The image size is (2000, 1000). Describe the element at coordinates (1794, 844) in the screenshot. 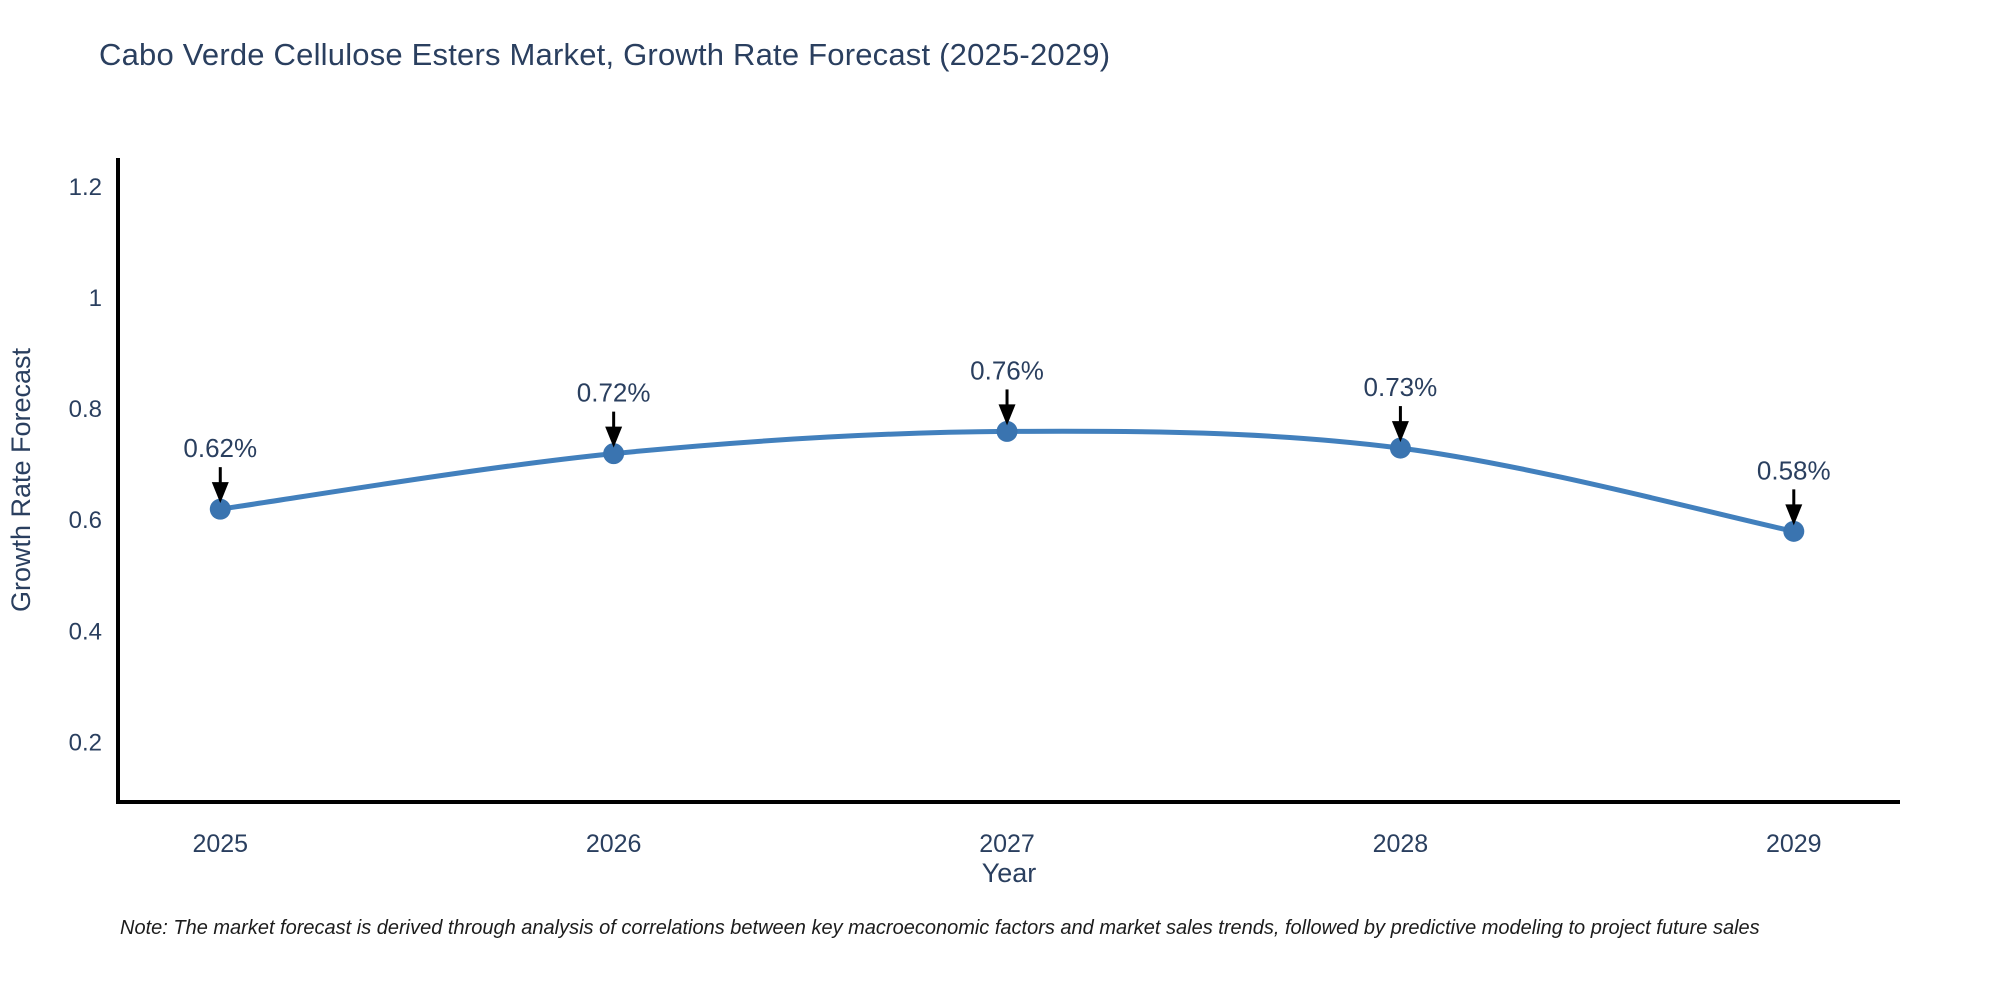

I see `x-tick-label: 2029` at that location.